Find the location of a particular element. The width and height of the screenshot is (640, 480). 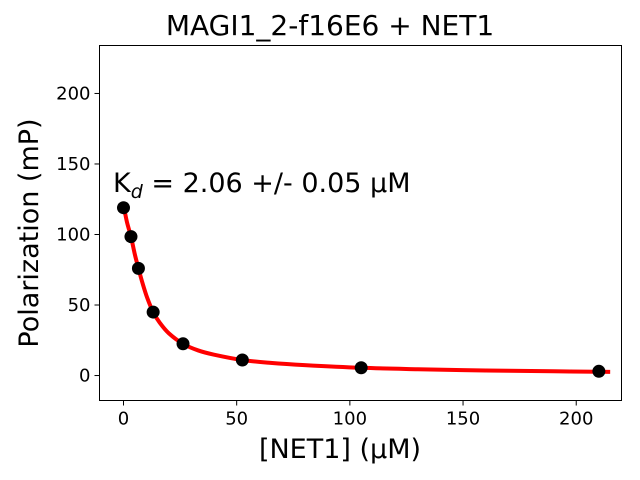

y-axis-label: Polarization (mP) is located at coordinates (29, 232).